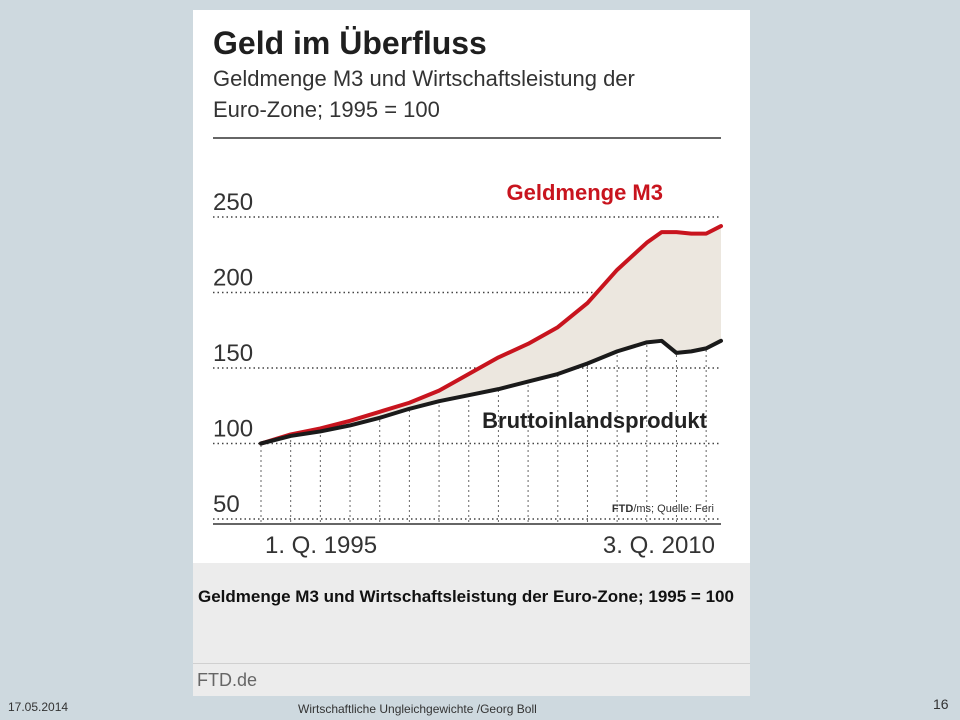  What do you see at coordinates (659, 545) in the screenshot?
I see `x-tick-end: 3. Q. 2010` at bounding box center [659, 545].